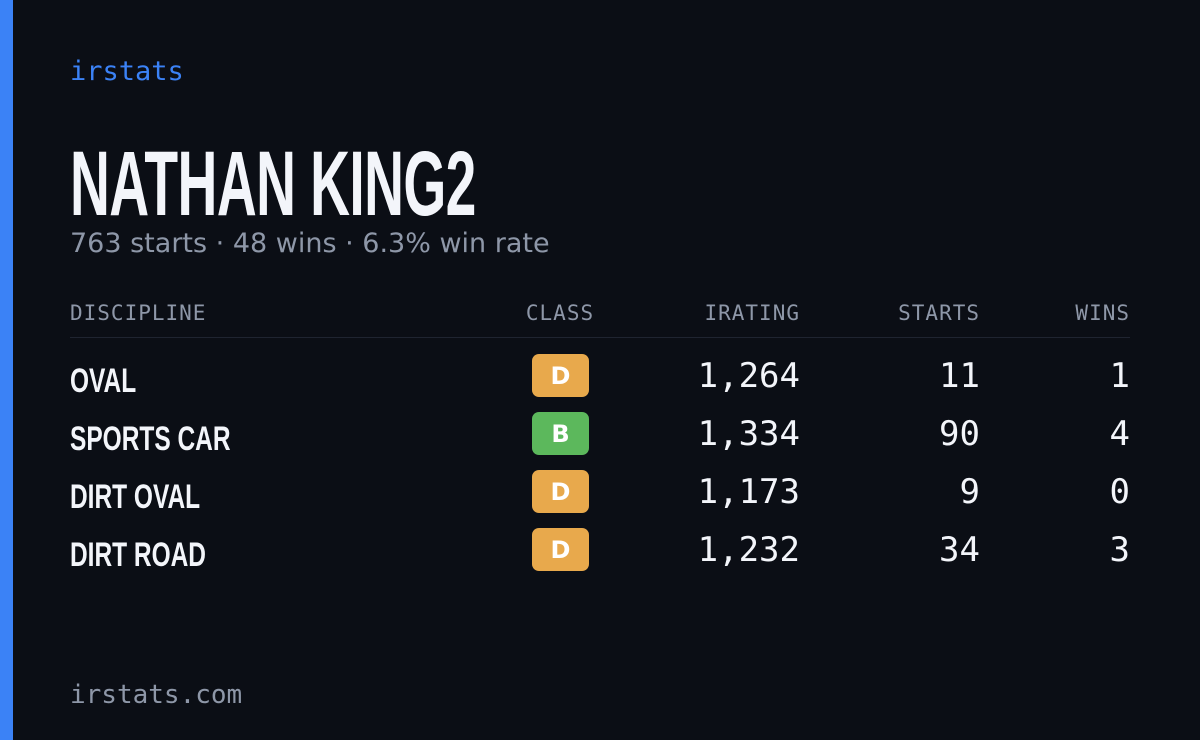  I want to click on irating: 1,334, so click(748, 434).